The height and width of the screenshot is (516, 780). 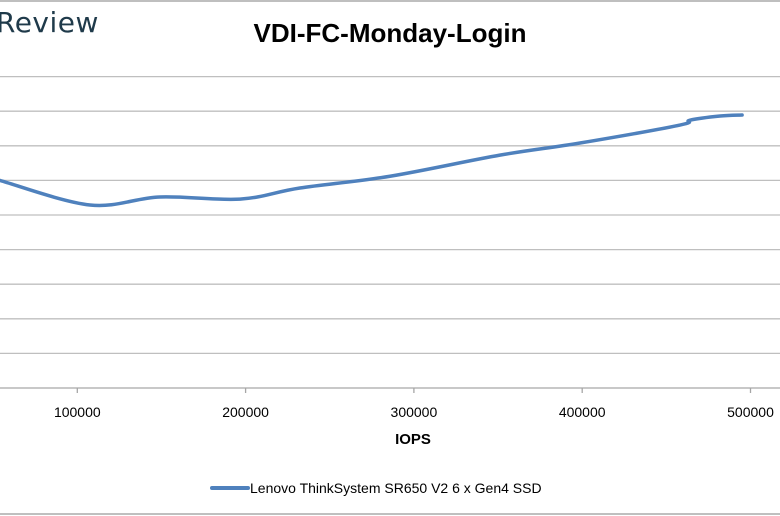 I want to click on x-tick-label: 100000, so click(x=77, y=412).